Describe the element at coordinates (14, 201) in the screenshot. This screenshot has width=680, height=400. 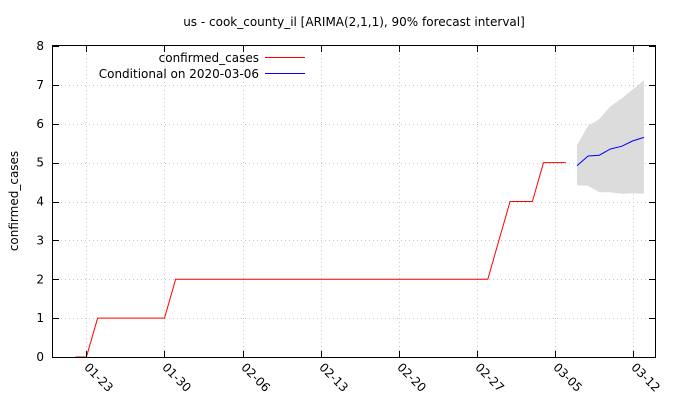
I see `y-axis-label: confirmed_cases` at that location.